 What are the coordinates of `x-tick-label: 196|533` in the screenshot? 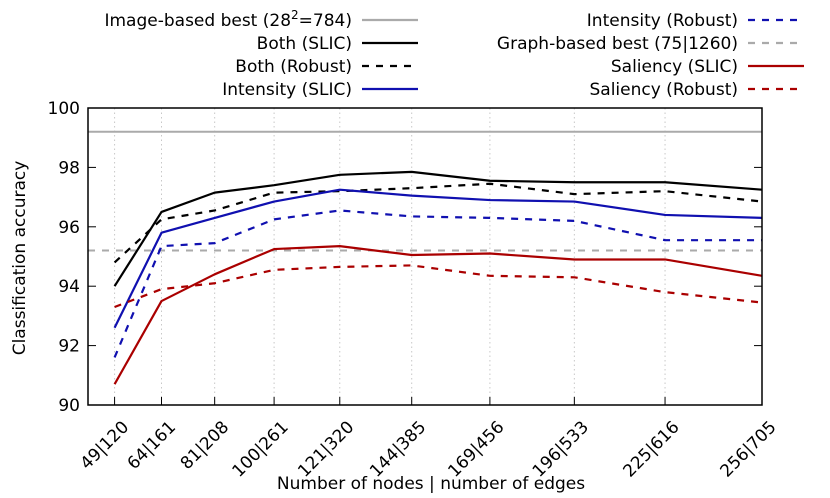 It's located at (561, 449).